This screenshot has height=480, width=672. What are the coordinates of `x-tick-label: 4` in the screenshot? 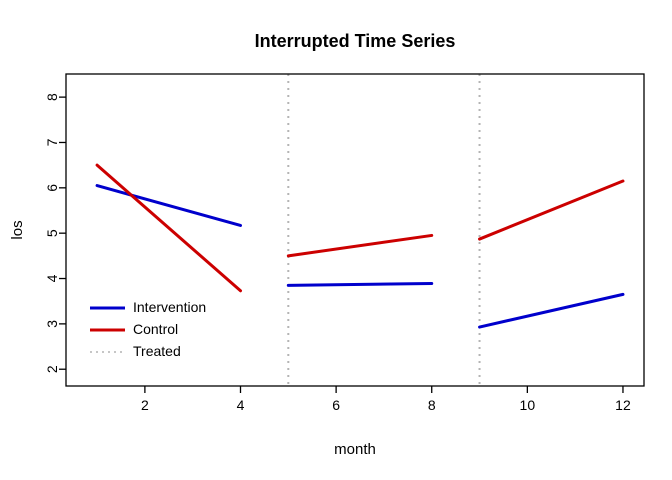 It's located at (241, 405).